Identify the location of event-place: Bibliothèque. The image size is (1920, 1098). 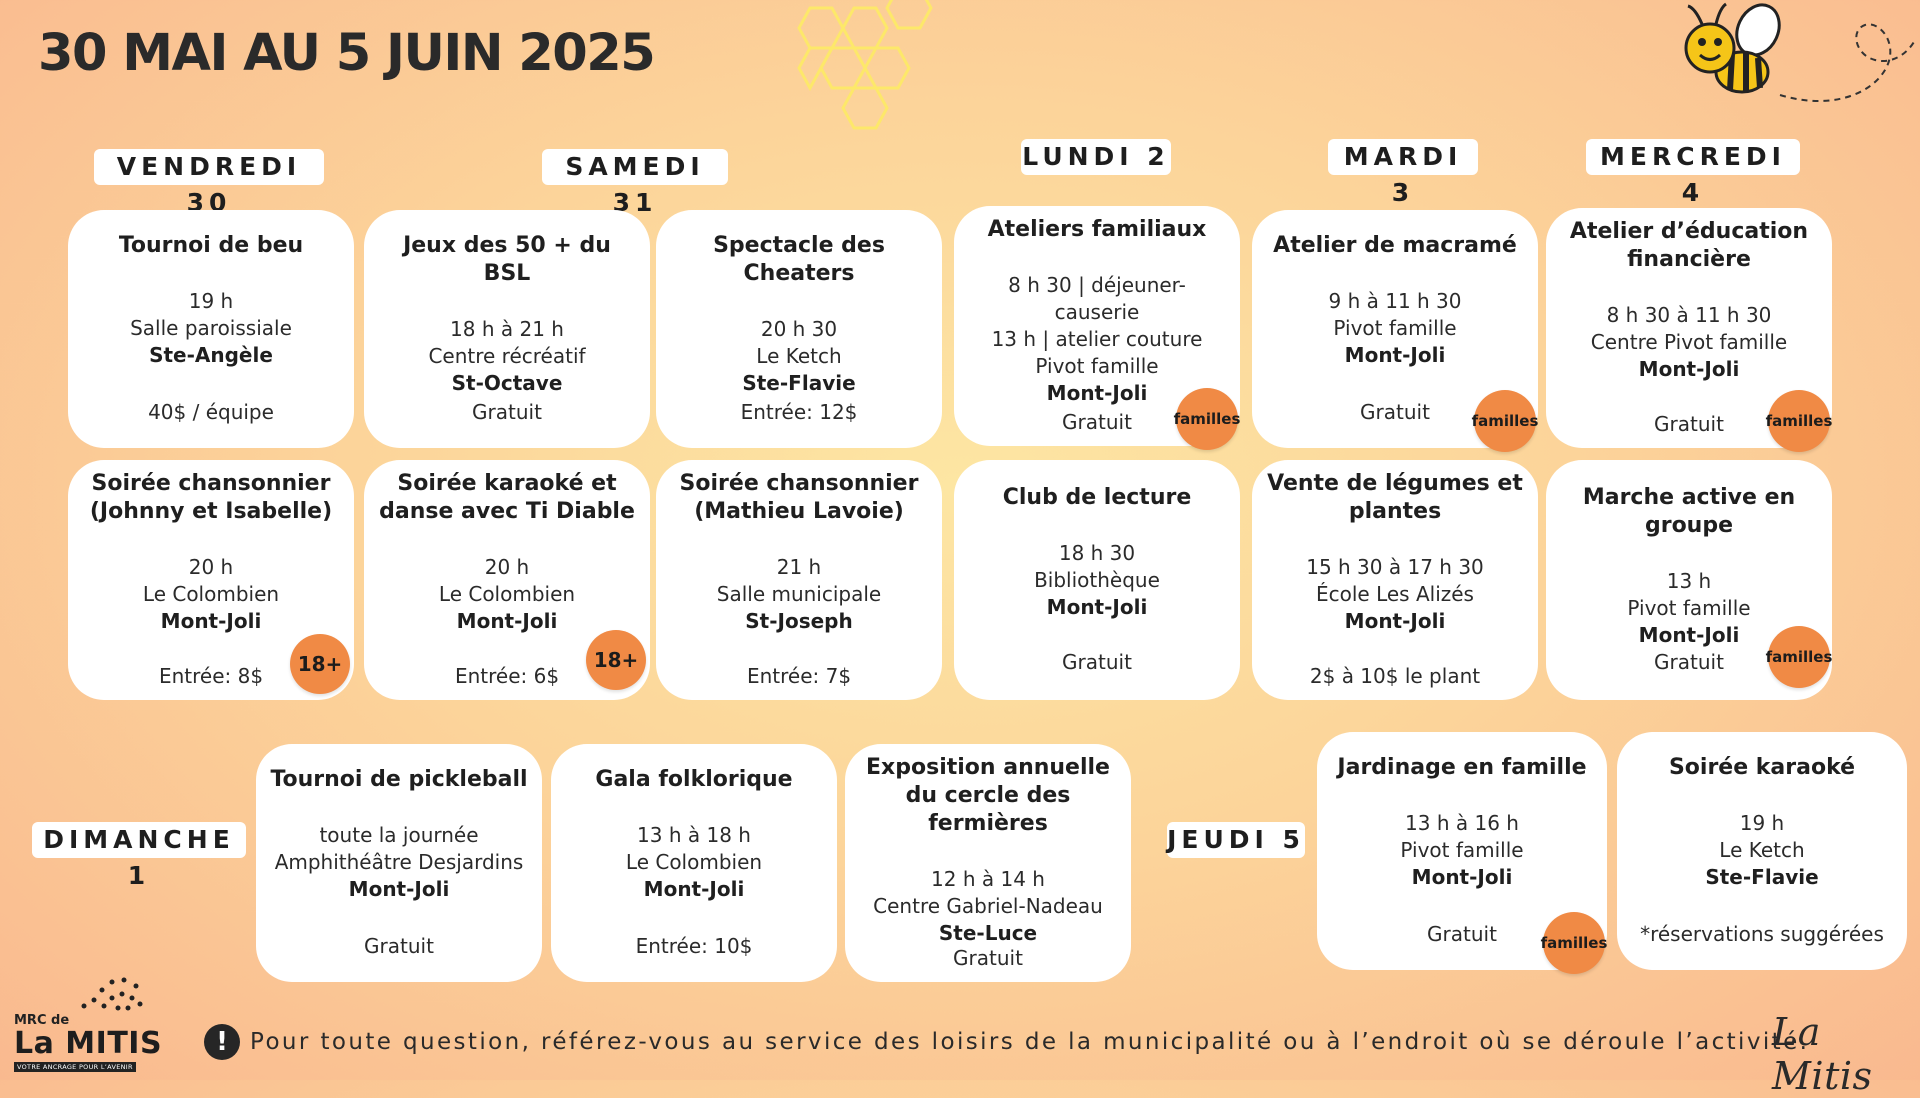
(1097, 580).